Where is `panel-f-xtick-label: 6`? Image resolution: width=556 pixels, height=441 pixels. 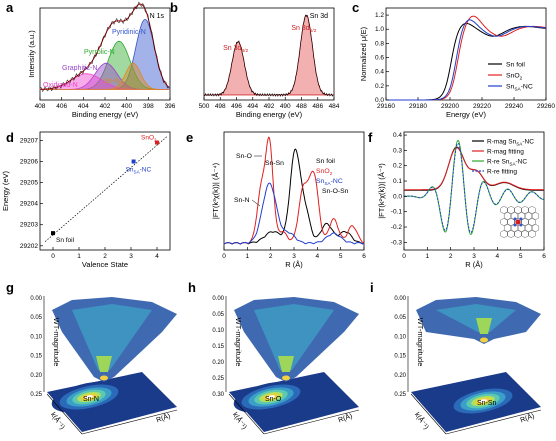
panel-f-xtick-label: 6 is located at coordinates (544, 256).